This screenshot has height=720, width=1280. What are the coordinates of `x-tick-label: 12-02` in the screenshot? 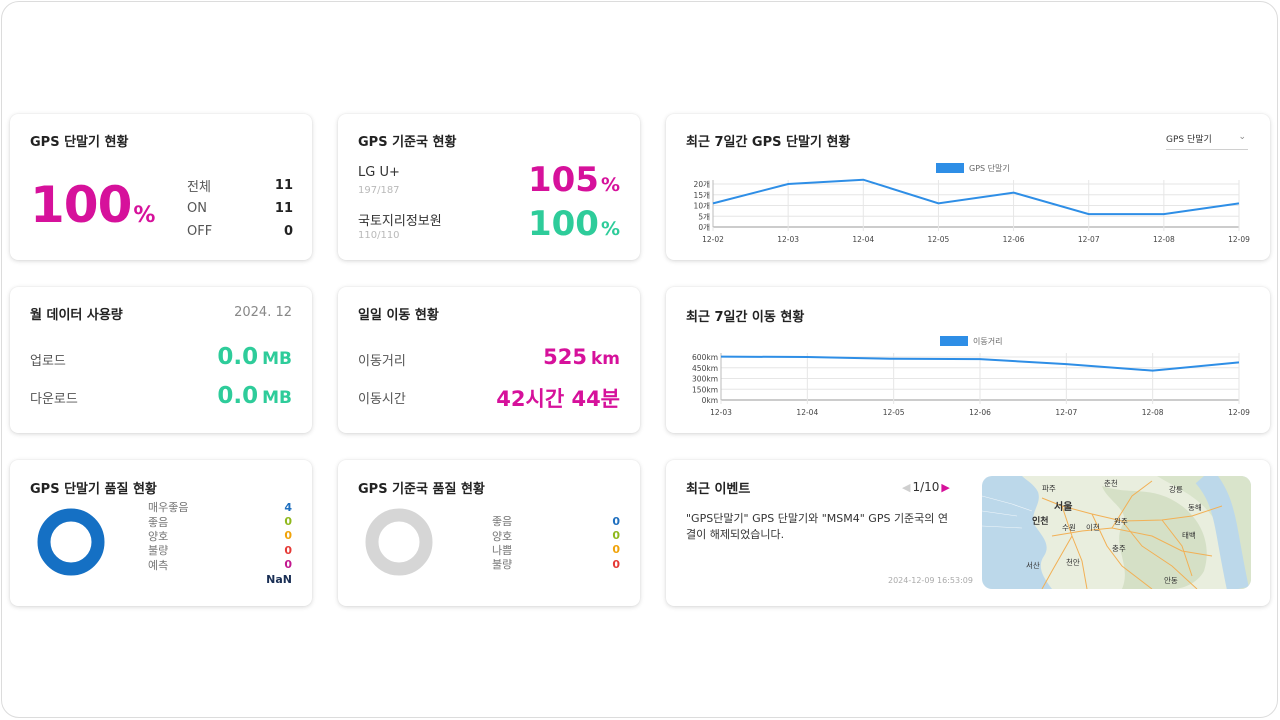 It's located at (713, 239).